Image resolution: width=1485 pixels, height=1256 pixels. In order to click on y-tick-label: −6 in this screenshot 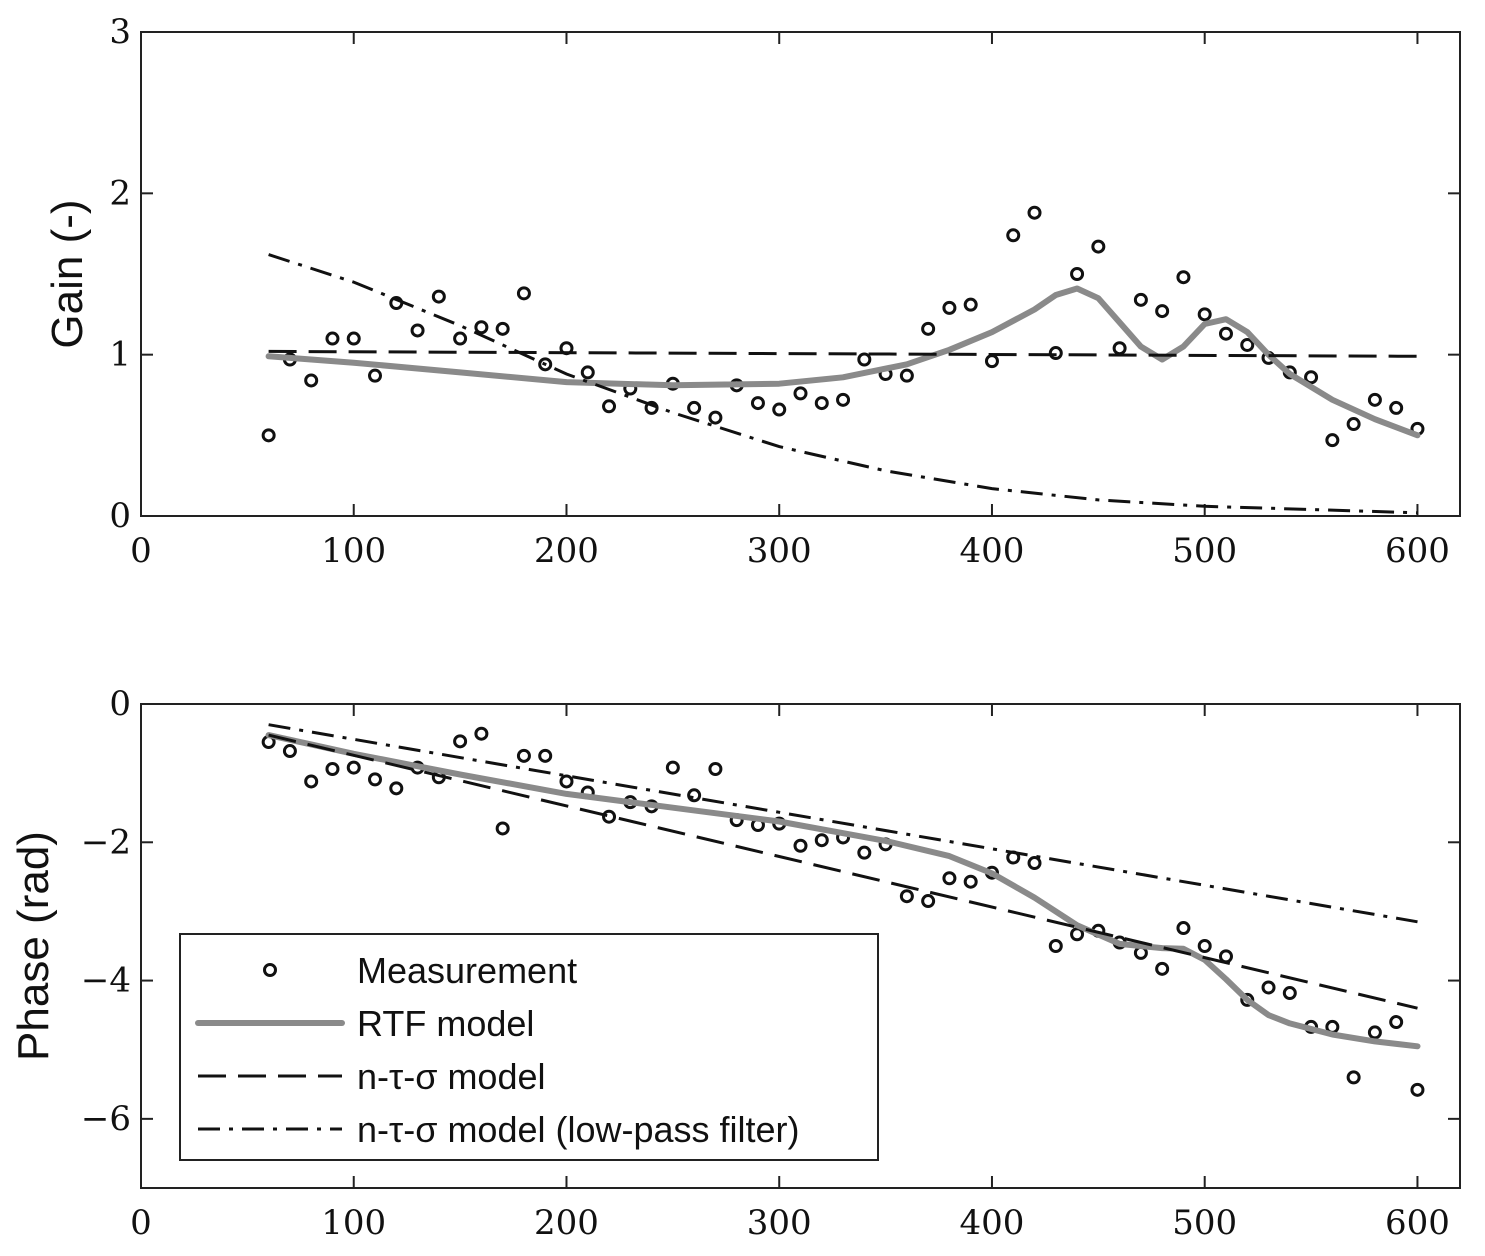, I will do `click(106, 1119)`.